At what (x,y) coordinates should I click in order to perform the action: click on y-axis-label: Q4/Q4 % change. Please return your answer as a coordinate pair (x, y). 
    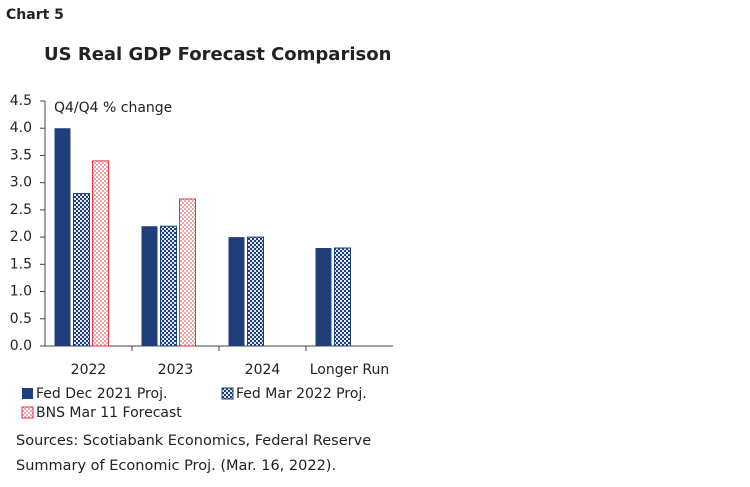
    Looking at the image, I should click on (113, 108).